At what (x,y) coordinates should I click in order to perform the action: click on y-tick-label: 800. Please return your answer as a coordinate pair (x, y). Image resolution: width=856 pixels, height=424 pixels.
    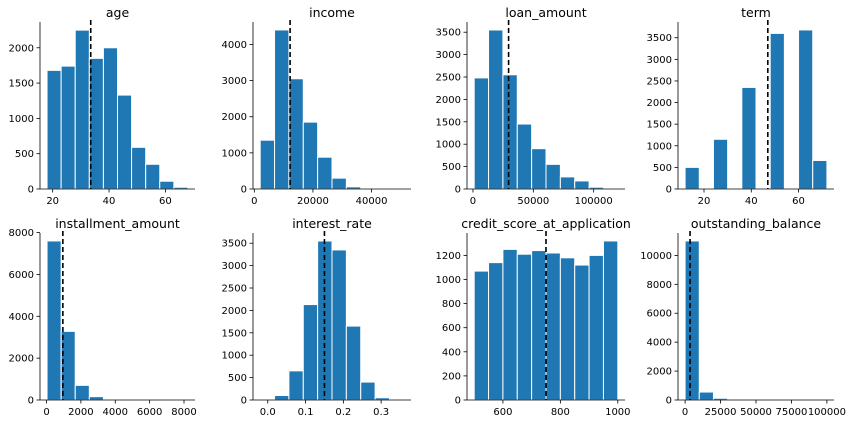
    Looking at the image, I should click on (451, 304).